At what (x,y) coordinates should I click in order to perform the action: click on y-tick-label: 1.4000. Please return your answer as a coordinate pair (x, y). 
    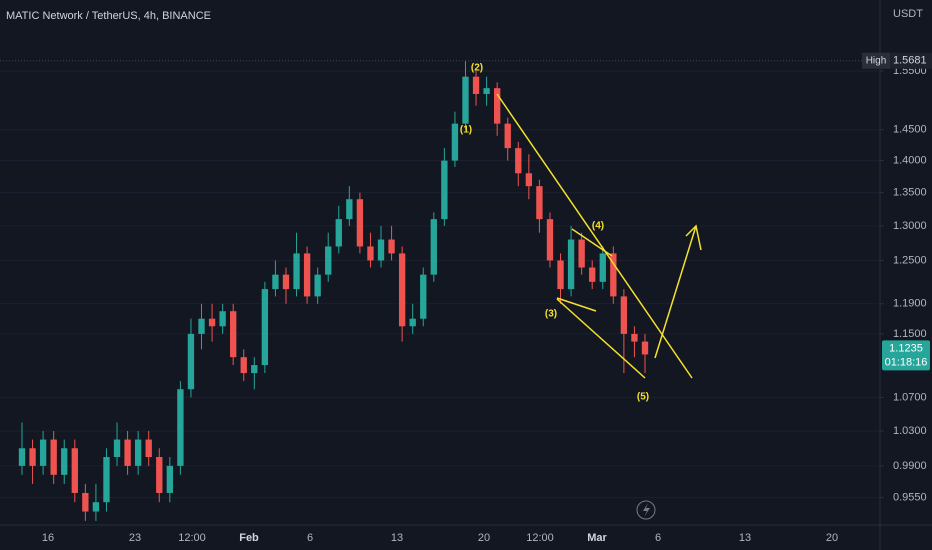
    Looking at the image, I should click on (910, 161).